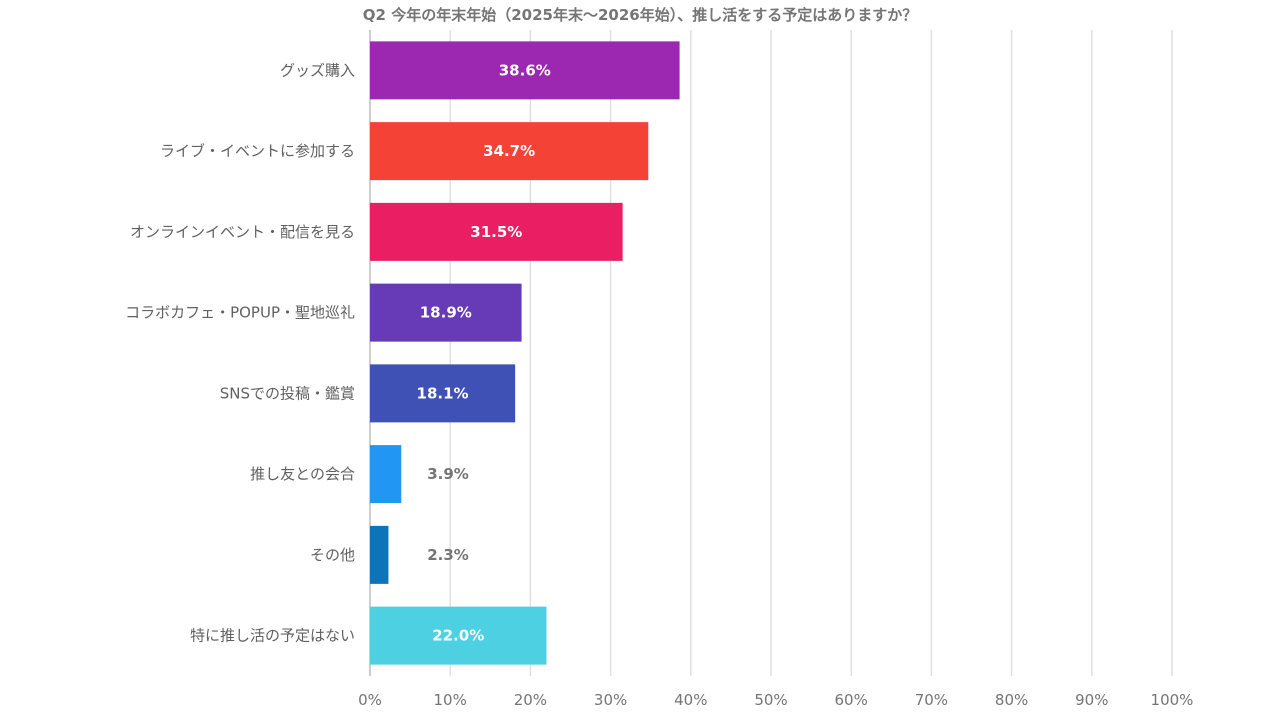 The height and width of the screenshot is (720, 1280). I want to click on x-tick-label: 0%, so click(370, 700).